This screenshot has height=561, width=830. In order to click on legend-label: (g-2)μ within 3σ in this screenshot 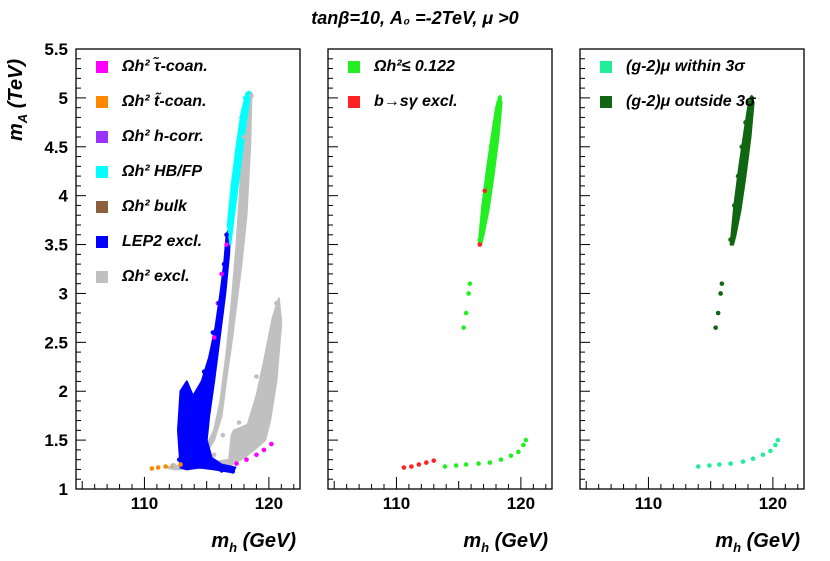, I will do `click(686, 66)`.